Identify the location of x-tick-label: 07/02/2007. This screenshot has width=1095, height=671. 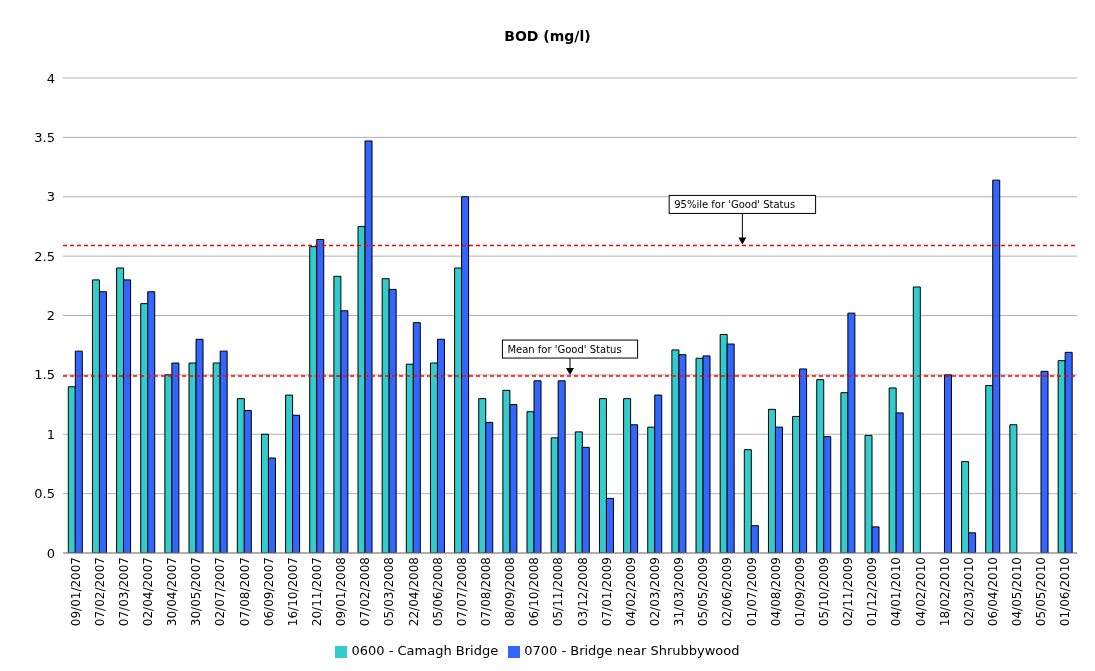
(99, 592).